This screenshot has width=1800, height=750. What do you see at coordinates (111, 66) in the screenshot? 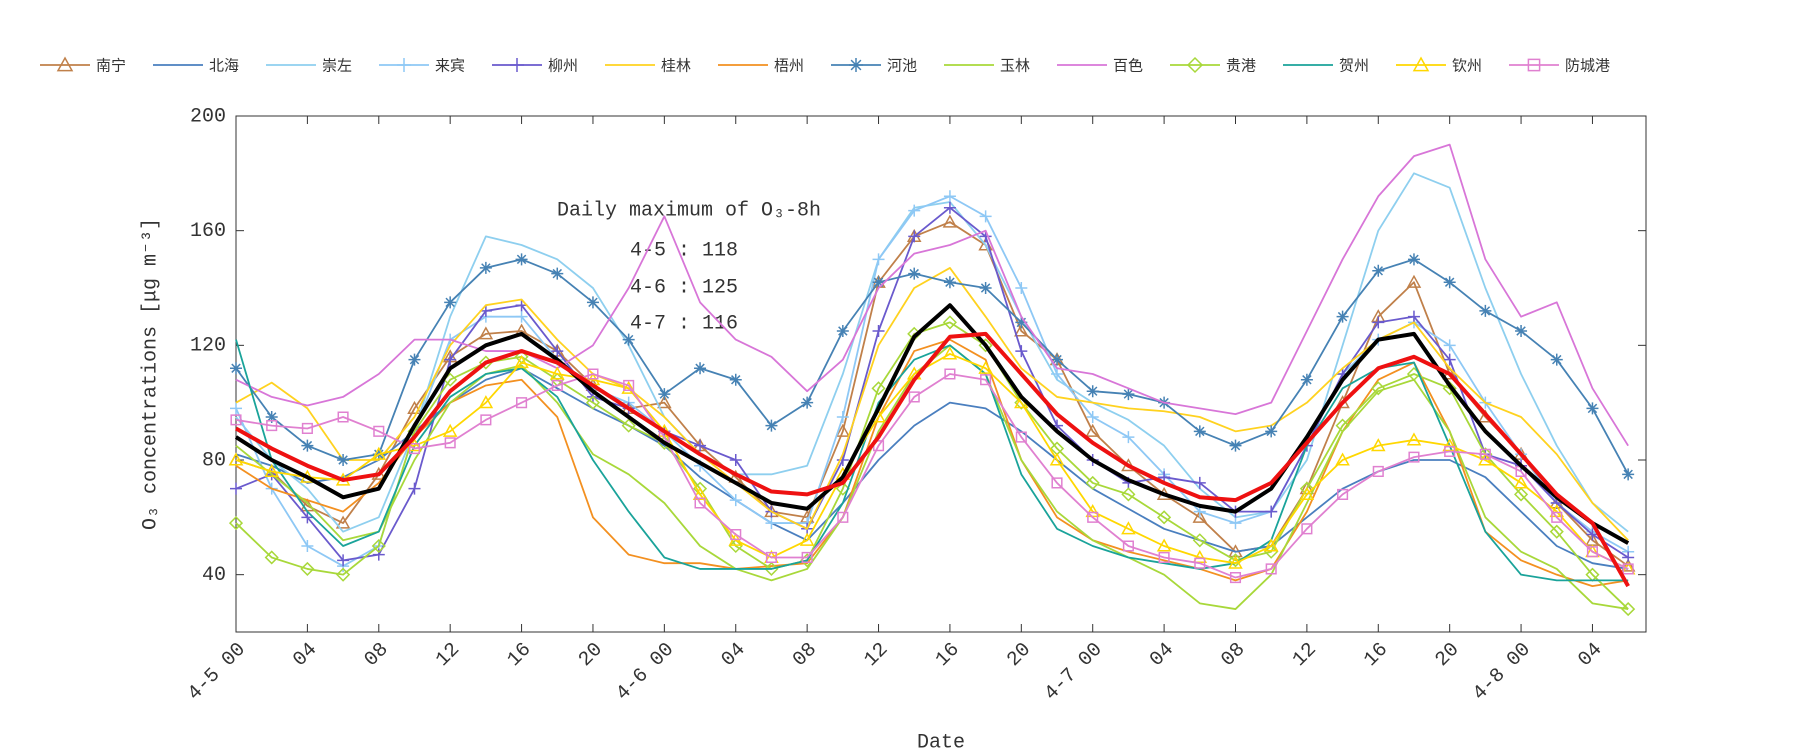
I see `legend-label: 南宁` at bounding box center [111, 66].